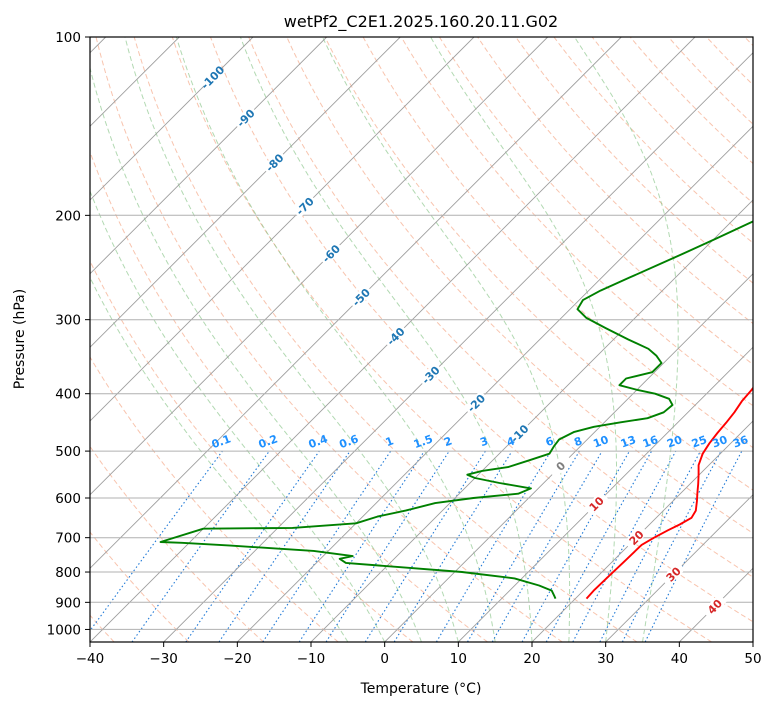  I want to click on mixing-ratio-label: 8, so click(578, 441).